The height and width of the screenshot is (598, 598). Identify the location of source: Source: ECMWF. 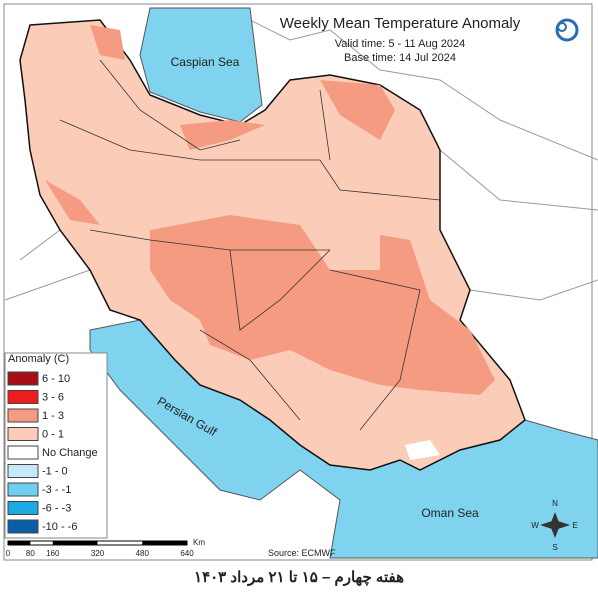
(302, 553).